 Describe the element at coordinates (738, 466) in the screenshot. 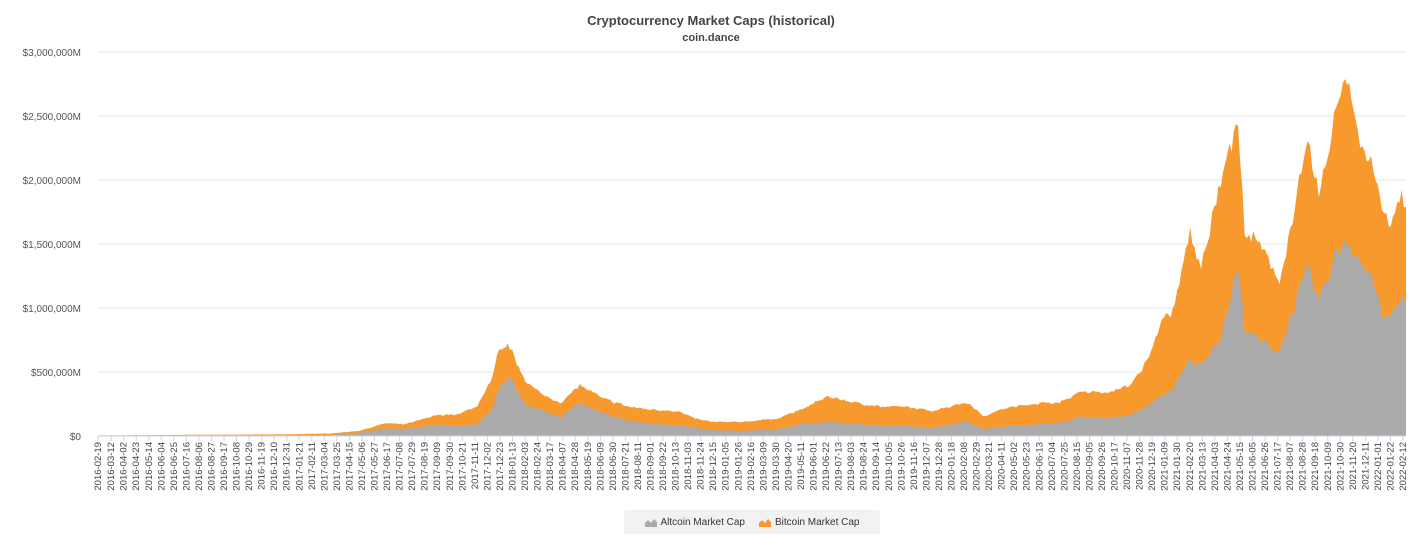

I see `x-tick-label: 2019-01-26` at that location.